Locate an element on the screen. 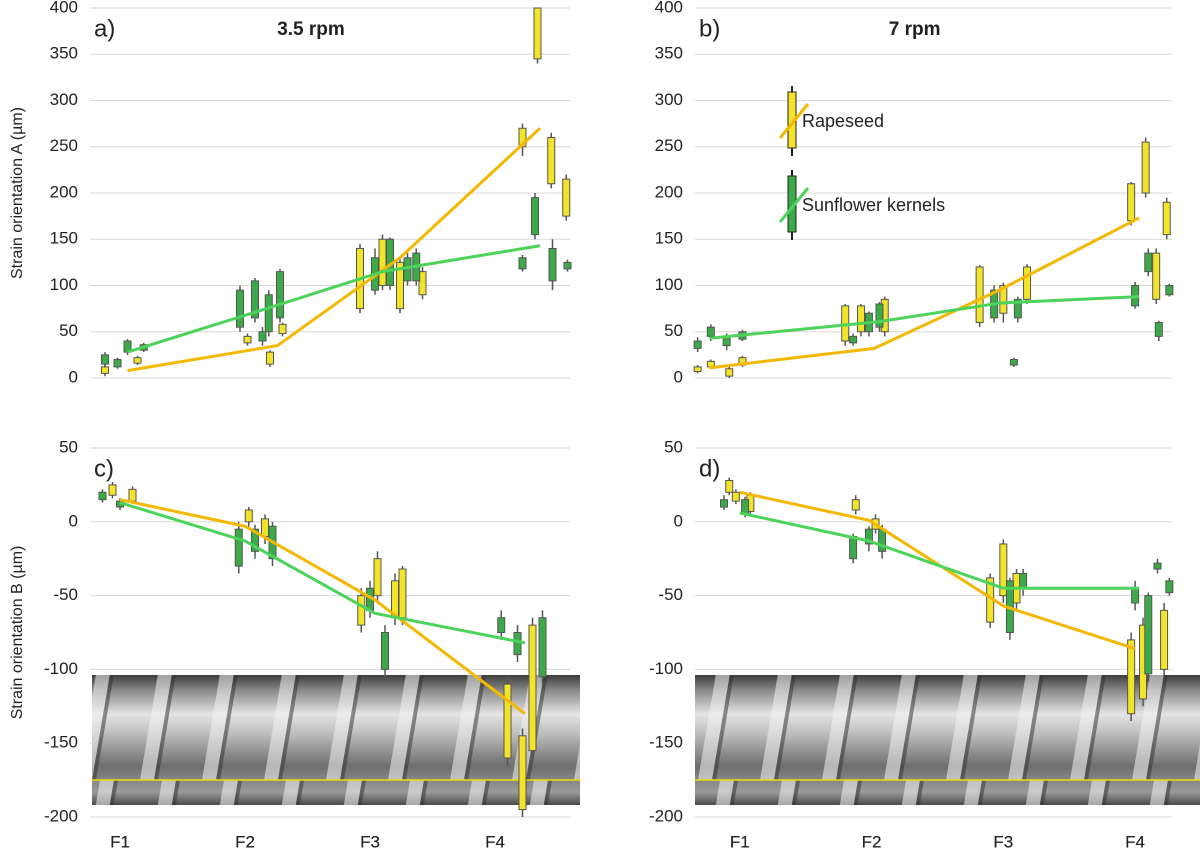 This screenshot has width=1200, height=856. y-tick-label: 200 is located at coordinates (64, 191).